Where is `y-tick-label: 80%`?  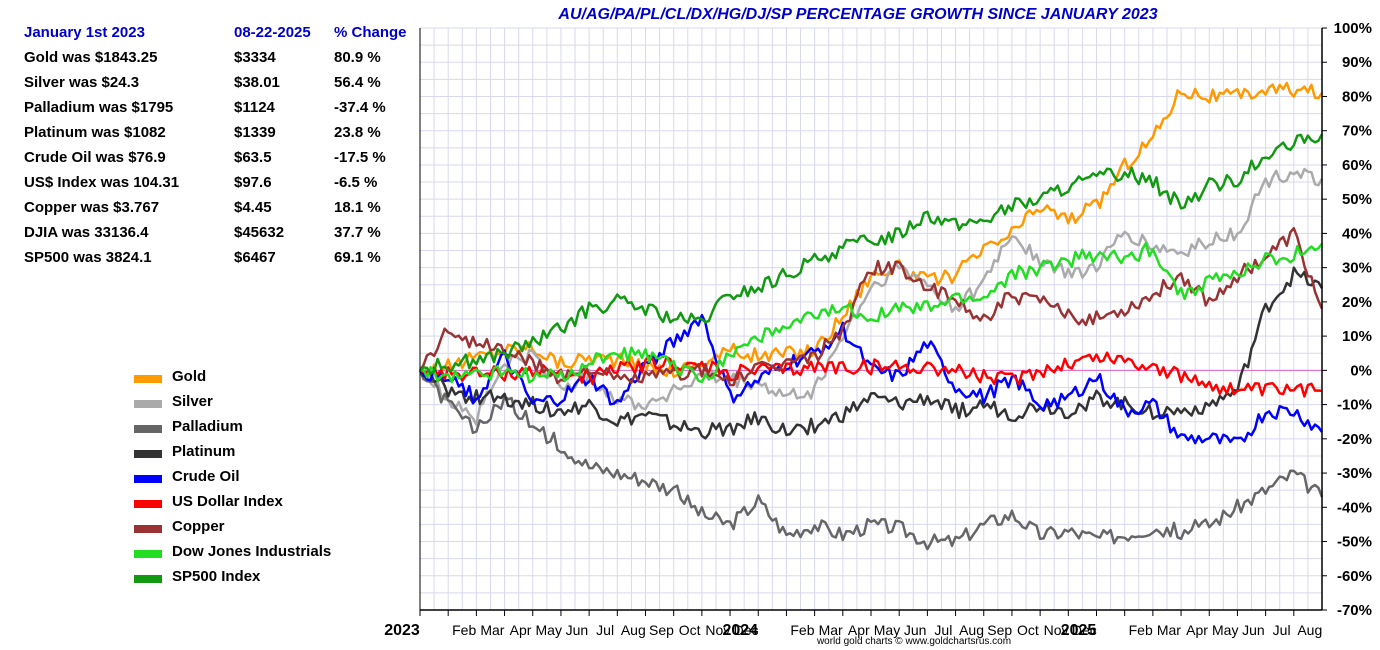 y-tick-label: 80% is located at coordinates (1357, 96).